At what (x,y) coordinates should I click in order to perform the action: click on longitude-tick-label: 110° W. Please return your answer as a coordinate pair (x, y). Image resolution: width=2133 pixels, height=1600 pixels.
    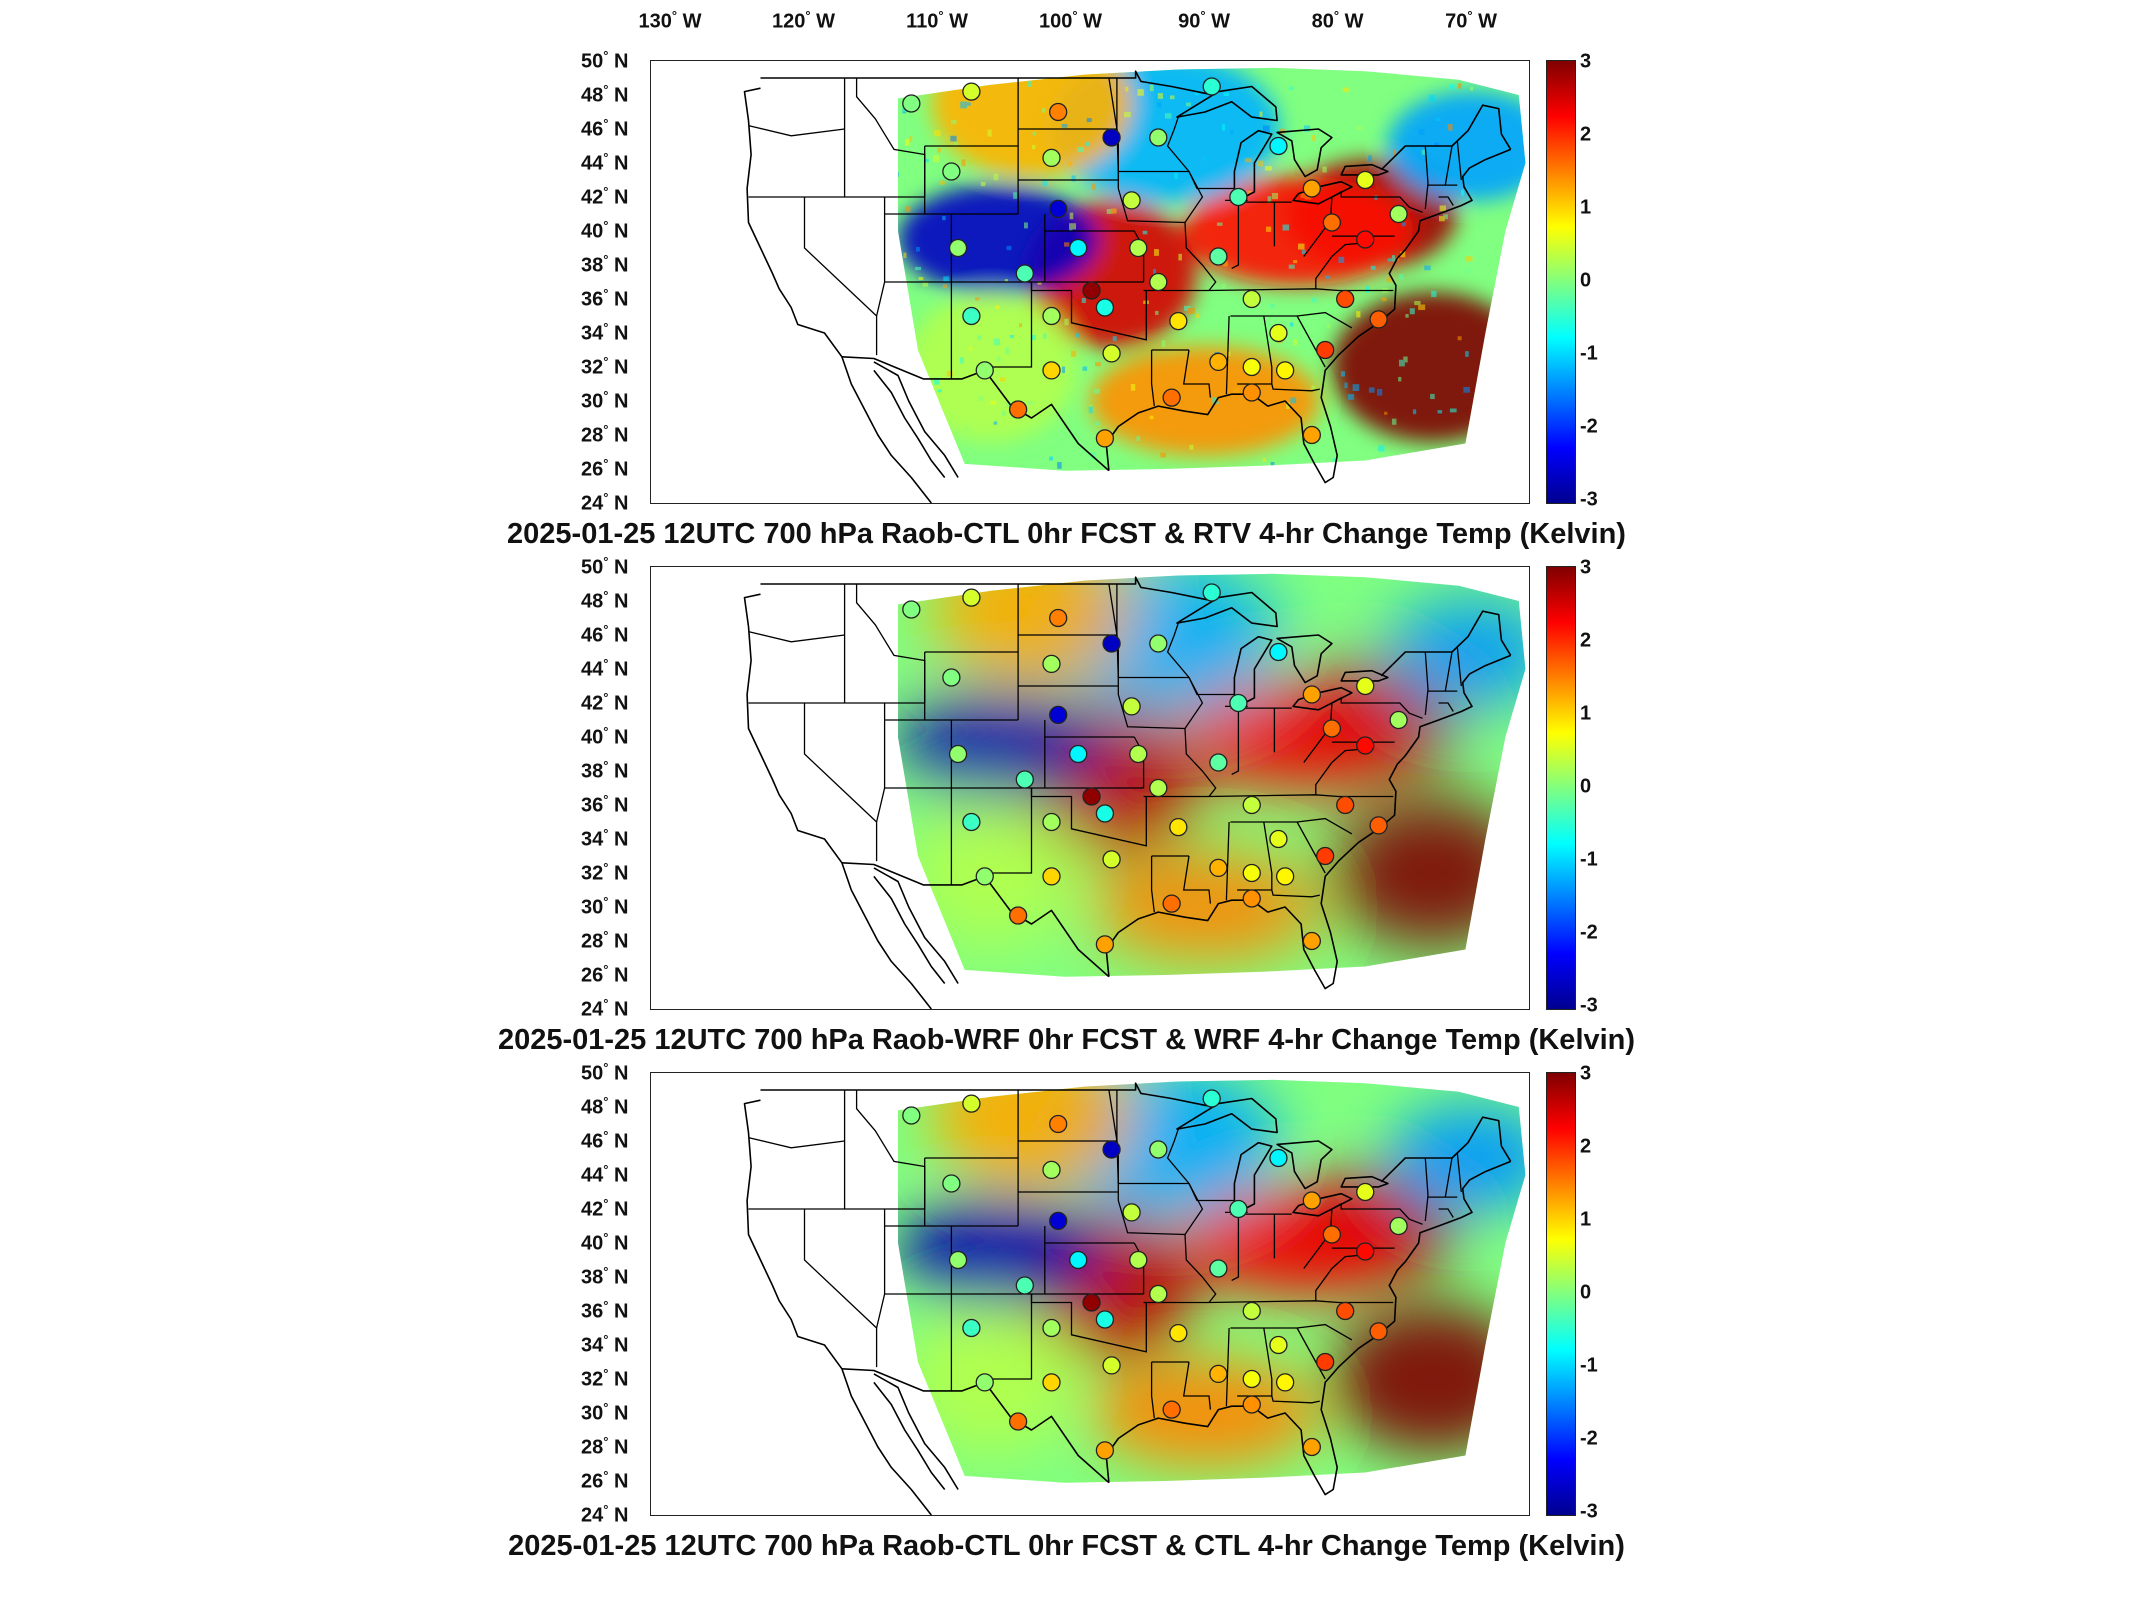
    Looking at the image, I should click on (937, 20).